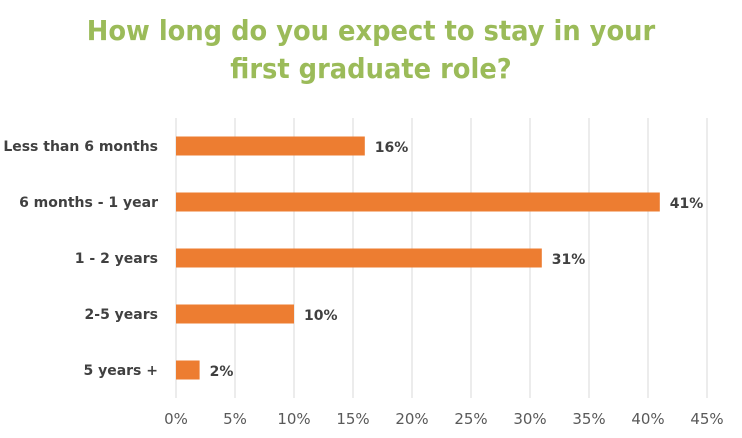  I want to click on data-label: 2%, so click(222, 372).